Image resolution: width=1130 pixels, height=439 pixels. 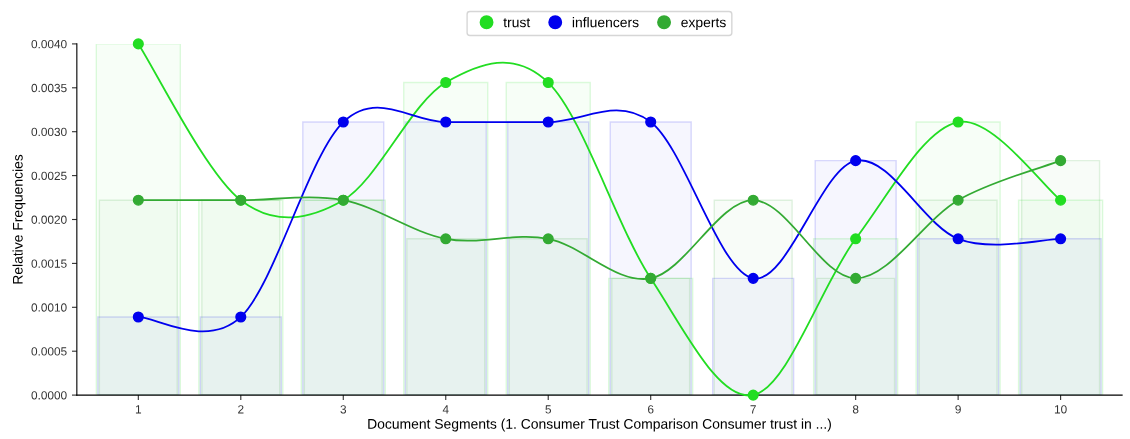 I want to click on y-tick-label: 0.0025, so click(x=49, y=175).